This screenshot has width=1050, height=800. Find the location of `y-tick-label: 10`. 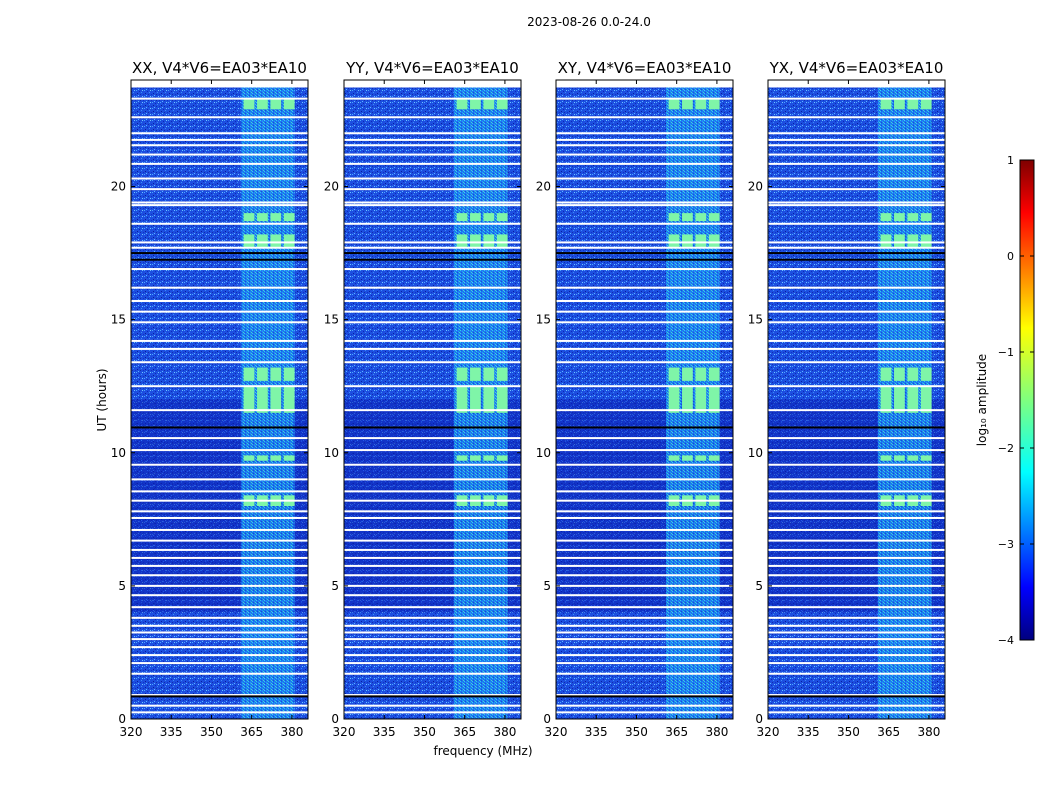

y-tick-label: 10 is located at coordinates (331, 453).